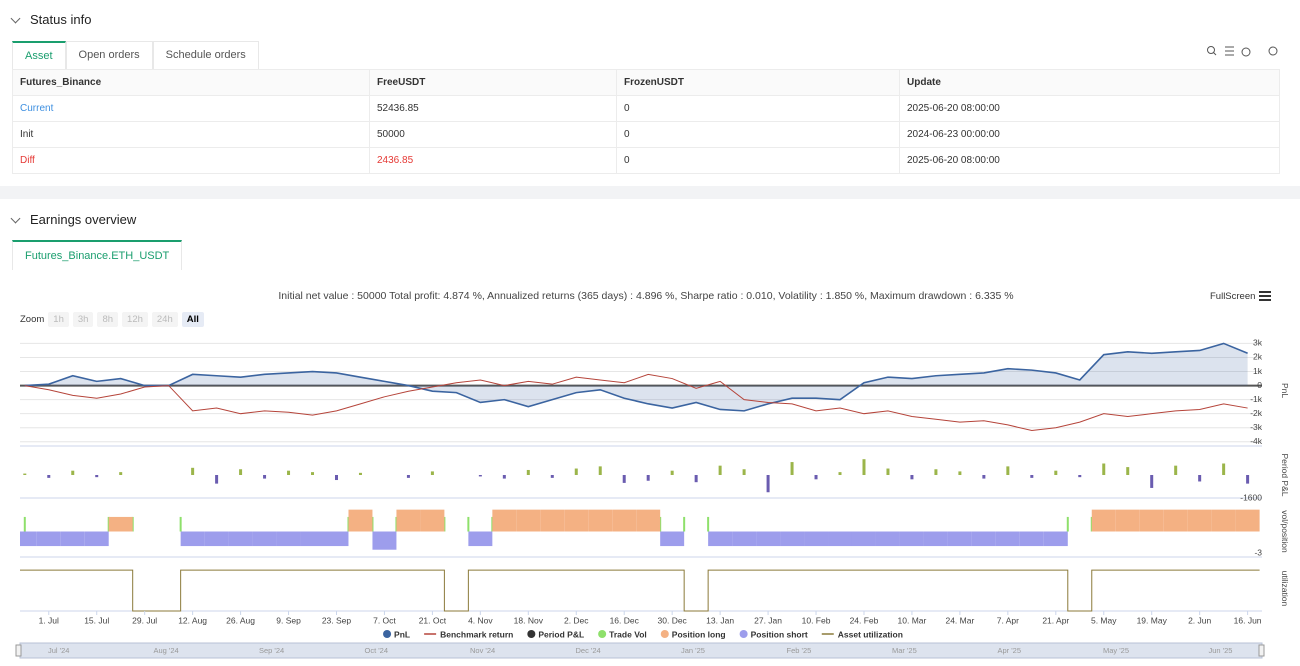 The image size is (1300, 666). I want to click on navigator-label: Nov '24, so click(482, 650).